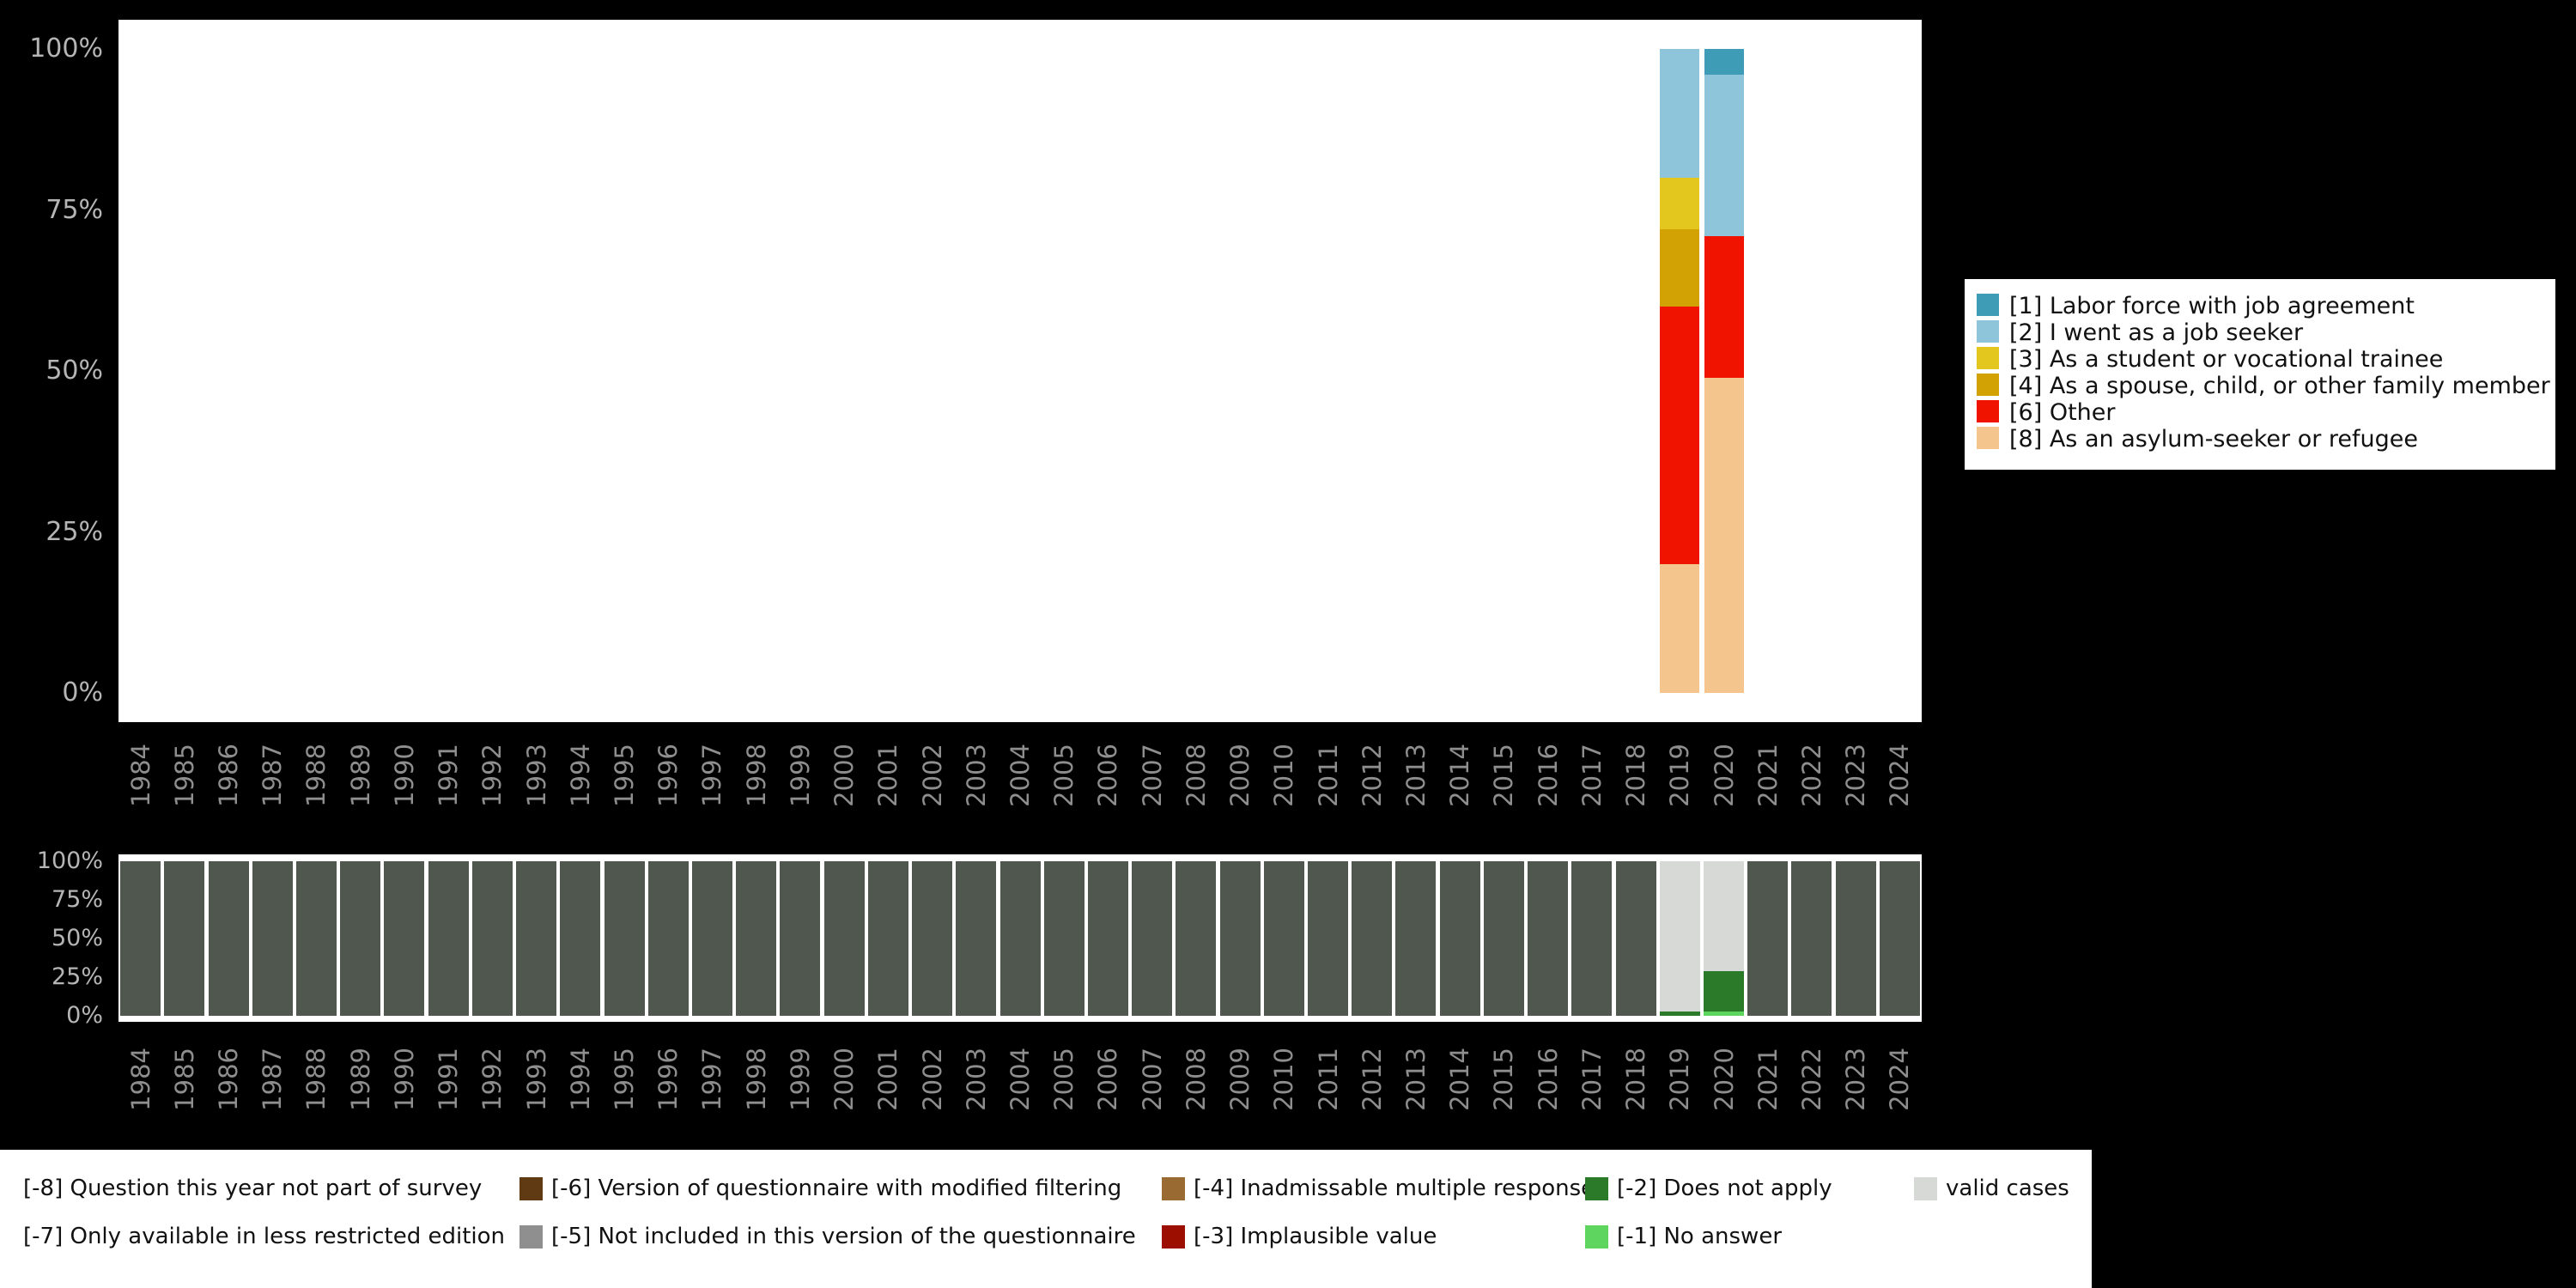 This screenshot has height=1288, width=2576. What do you see at coordinates (1724, 775) in the screenshot?
I see `answers-x-tick-label: 2020` at bounding box center [1724, 775].